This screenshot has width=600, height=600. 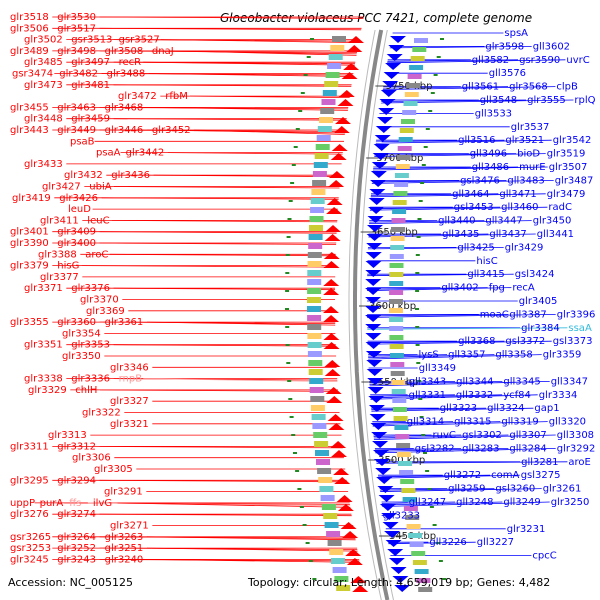 I want to click on gene-label-glr3463: glr3463, so click(x=76, y=107).